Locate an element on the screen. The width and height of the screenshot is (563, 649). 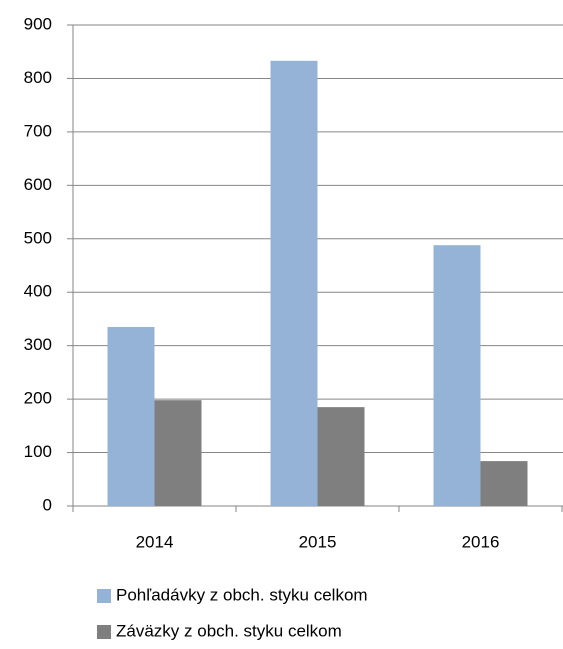
legend-label: Pohľadávky z obch. styku celkom is located at coordinates (242, 594).